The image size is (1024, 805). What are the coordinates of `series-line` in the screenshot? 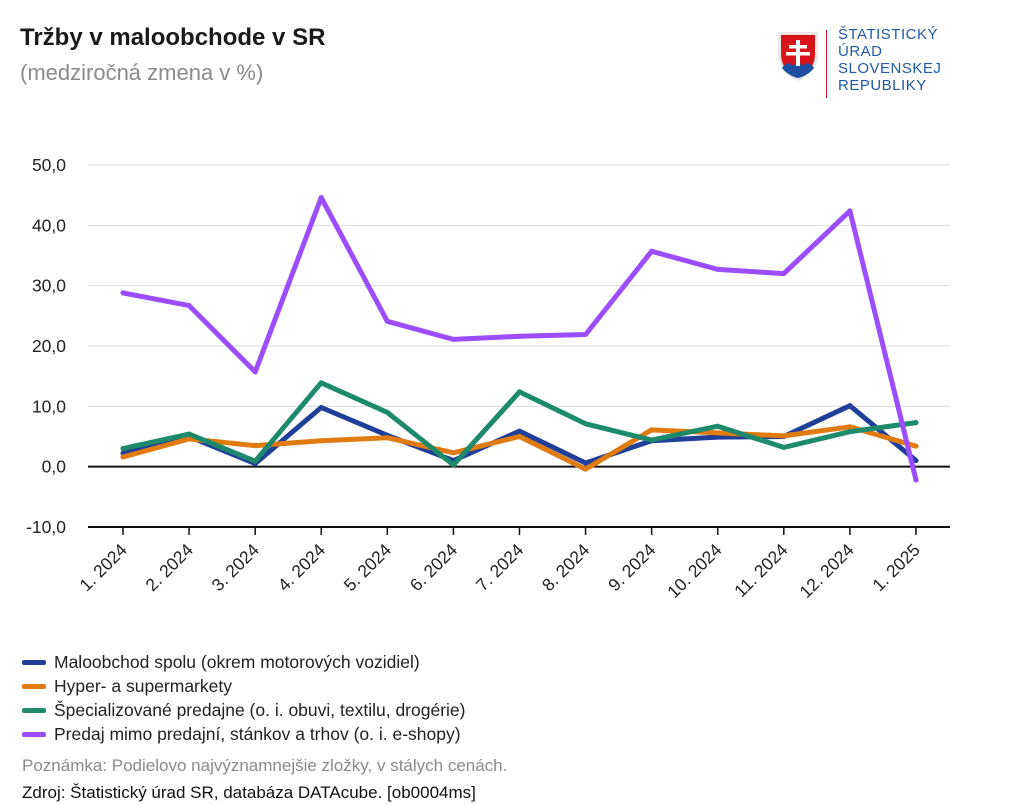 It's located at (519, 424).